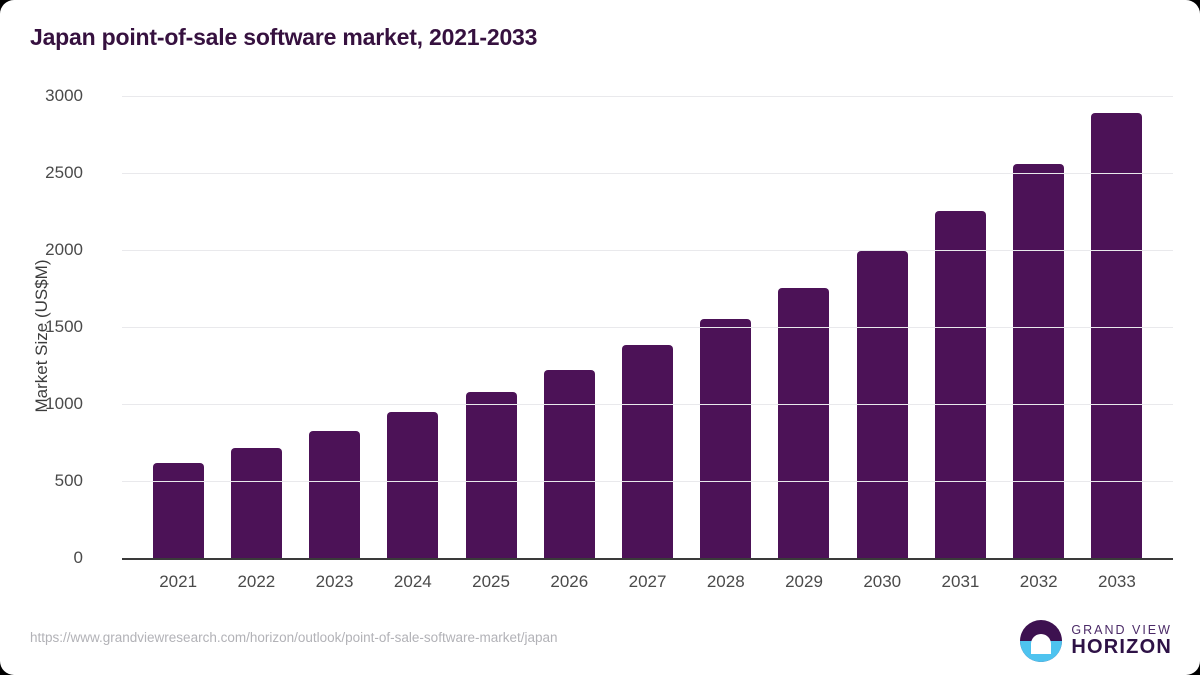 The height and width of the screenshot is (675, 1200). I want to click on bar-slot: 2028, so click(726, 343).